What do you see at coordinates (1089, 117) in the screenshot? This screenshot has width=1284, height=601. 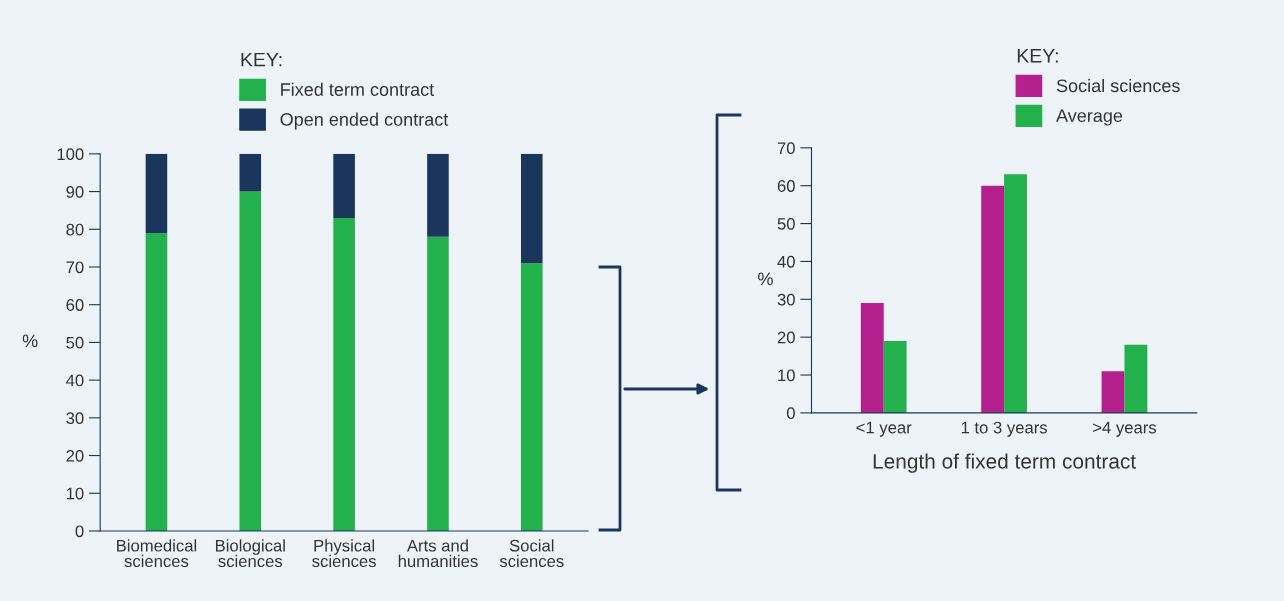 I see `legend-label: Average` at bounding box center [1089, 117].